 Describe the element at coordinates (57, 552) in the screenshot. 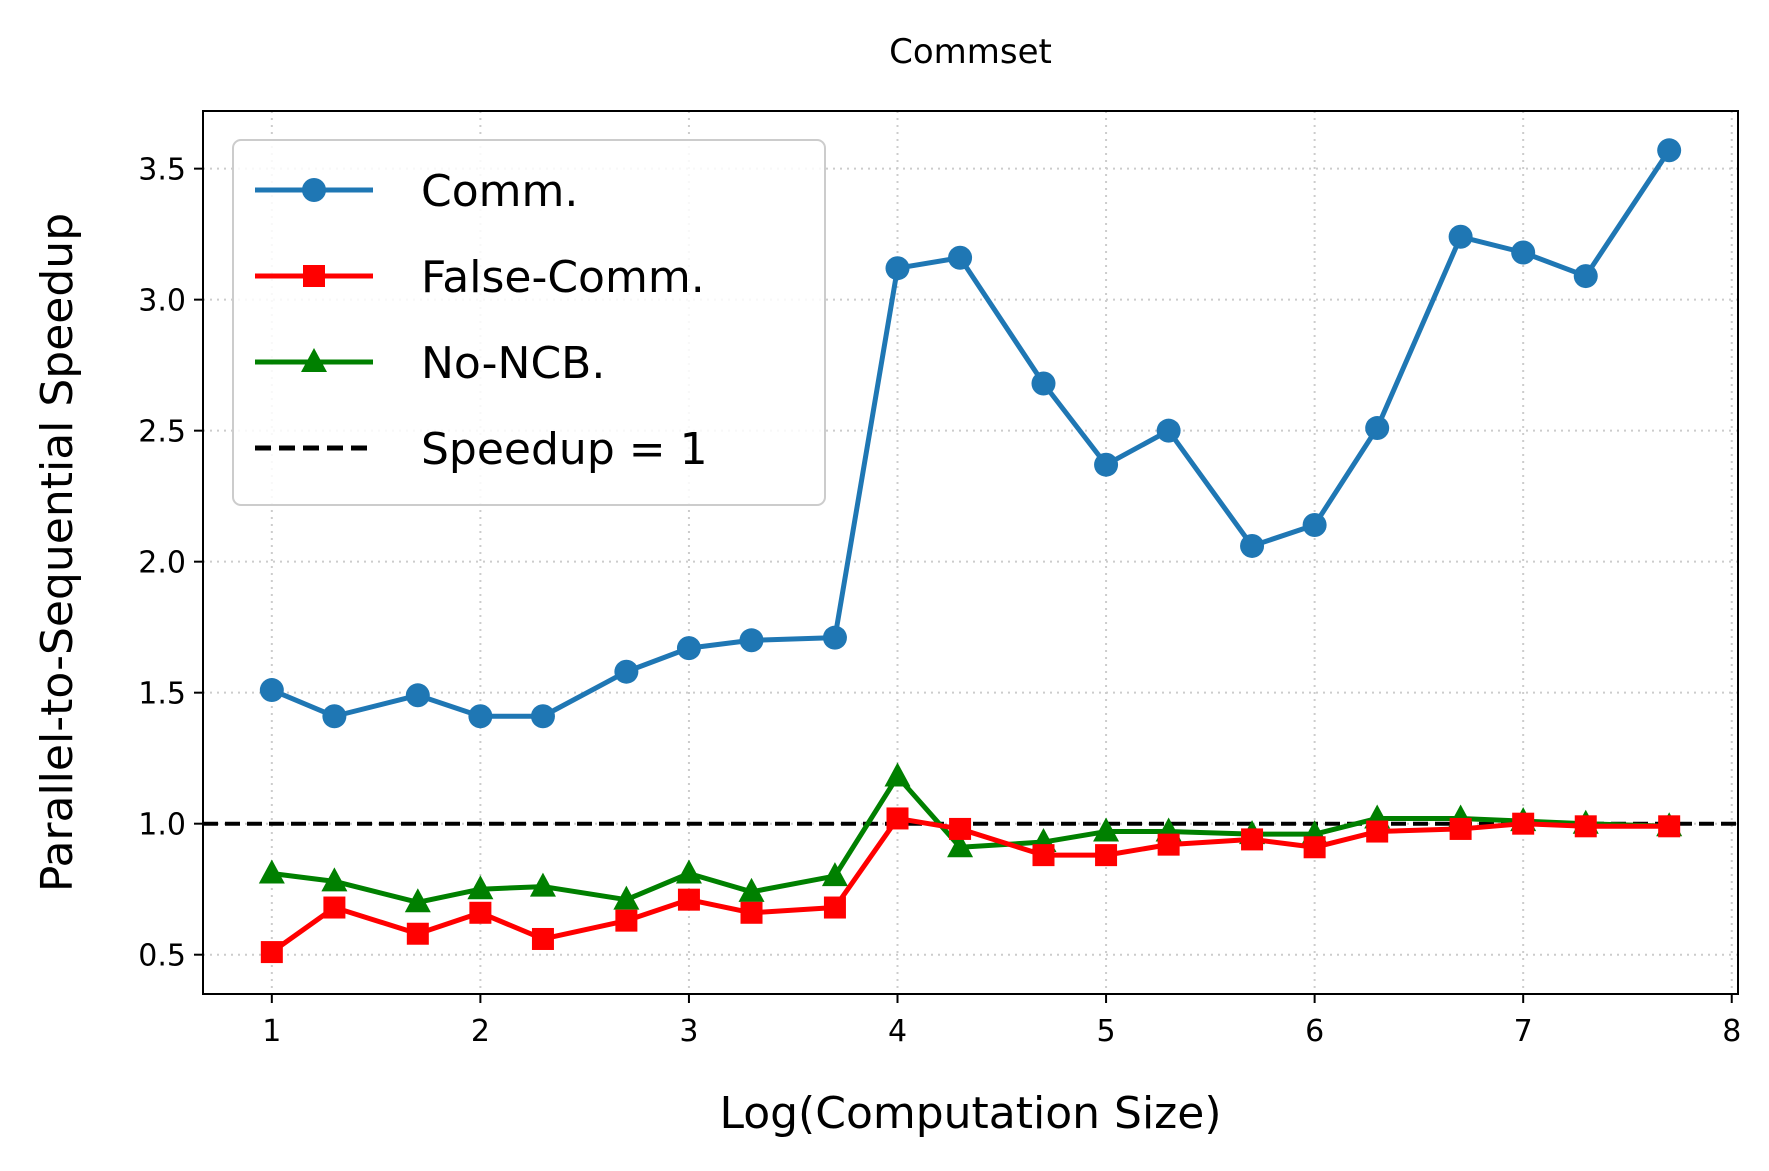

I see `y-axis-title: Parallel-to-Sequential Speedup` at that location.